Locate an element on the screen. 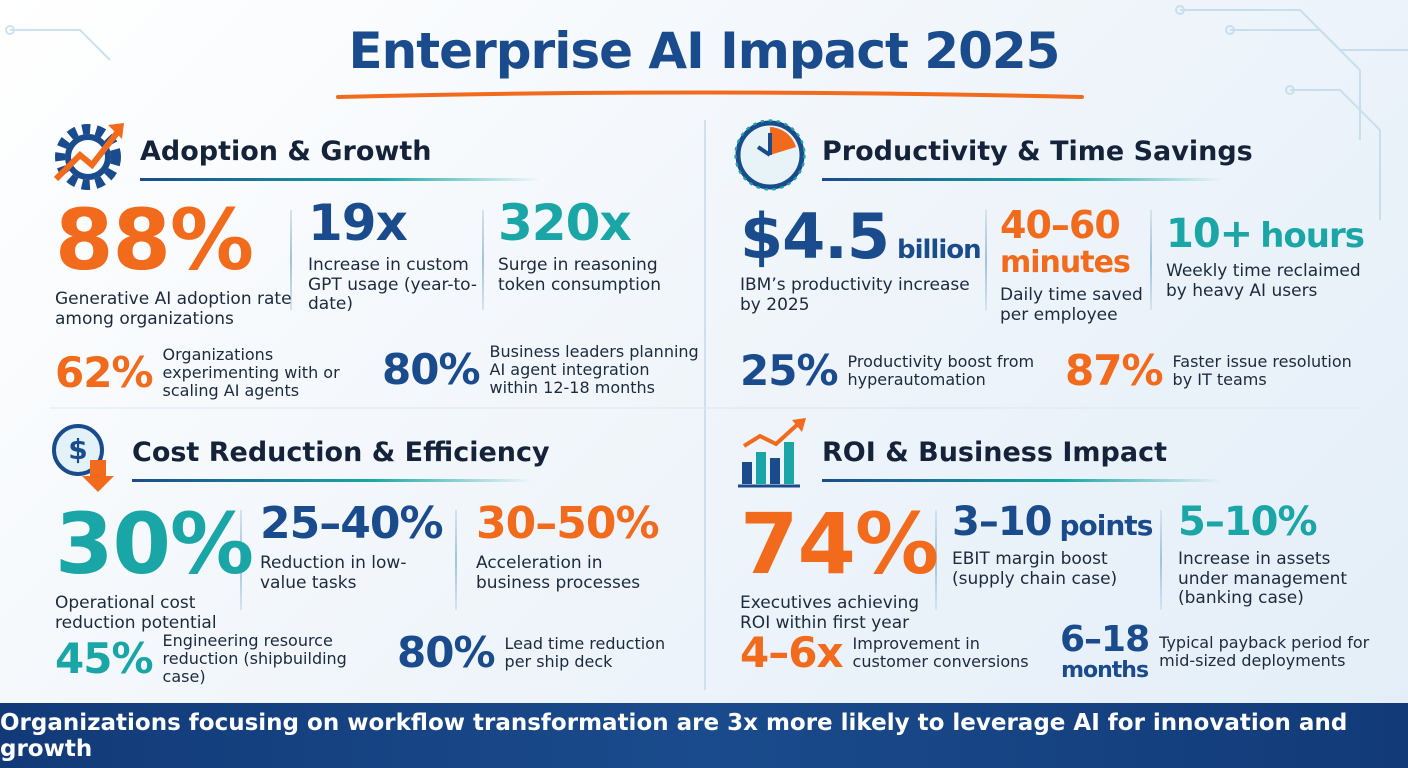  stat-description: Surge in reasoning token consumption is located at coordinates (580, 275).